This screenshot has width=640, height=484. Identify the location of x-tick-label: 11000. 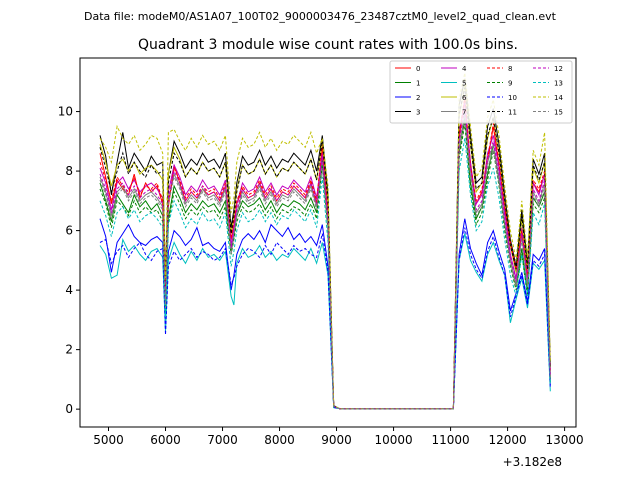
(450, 440).